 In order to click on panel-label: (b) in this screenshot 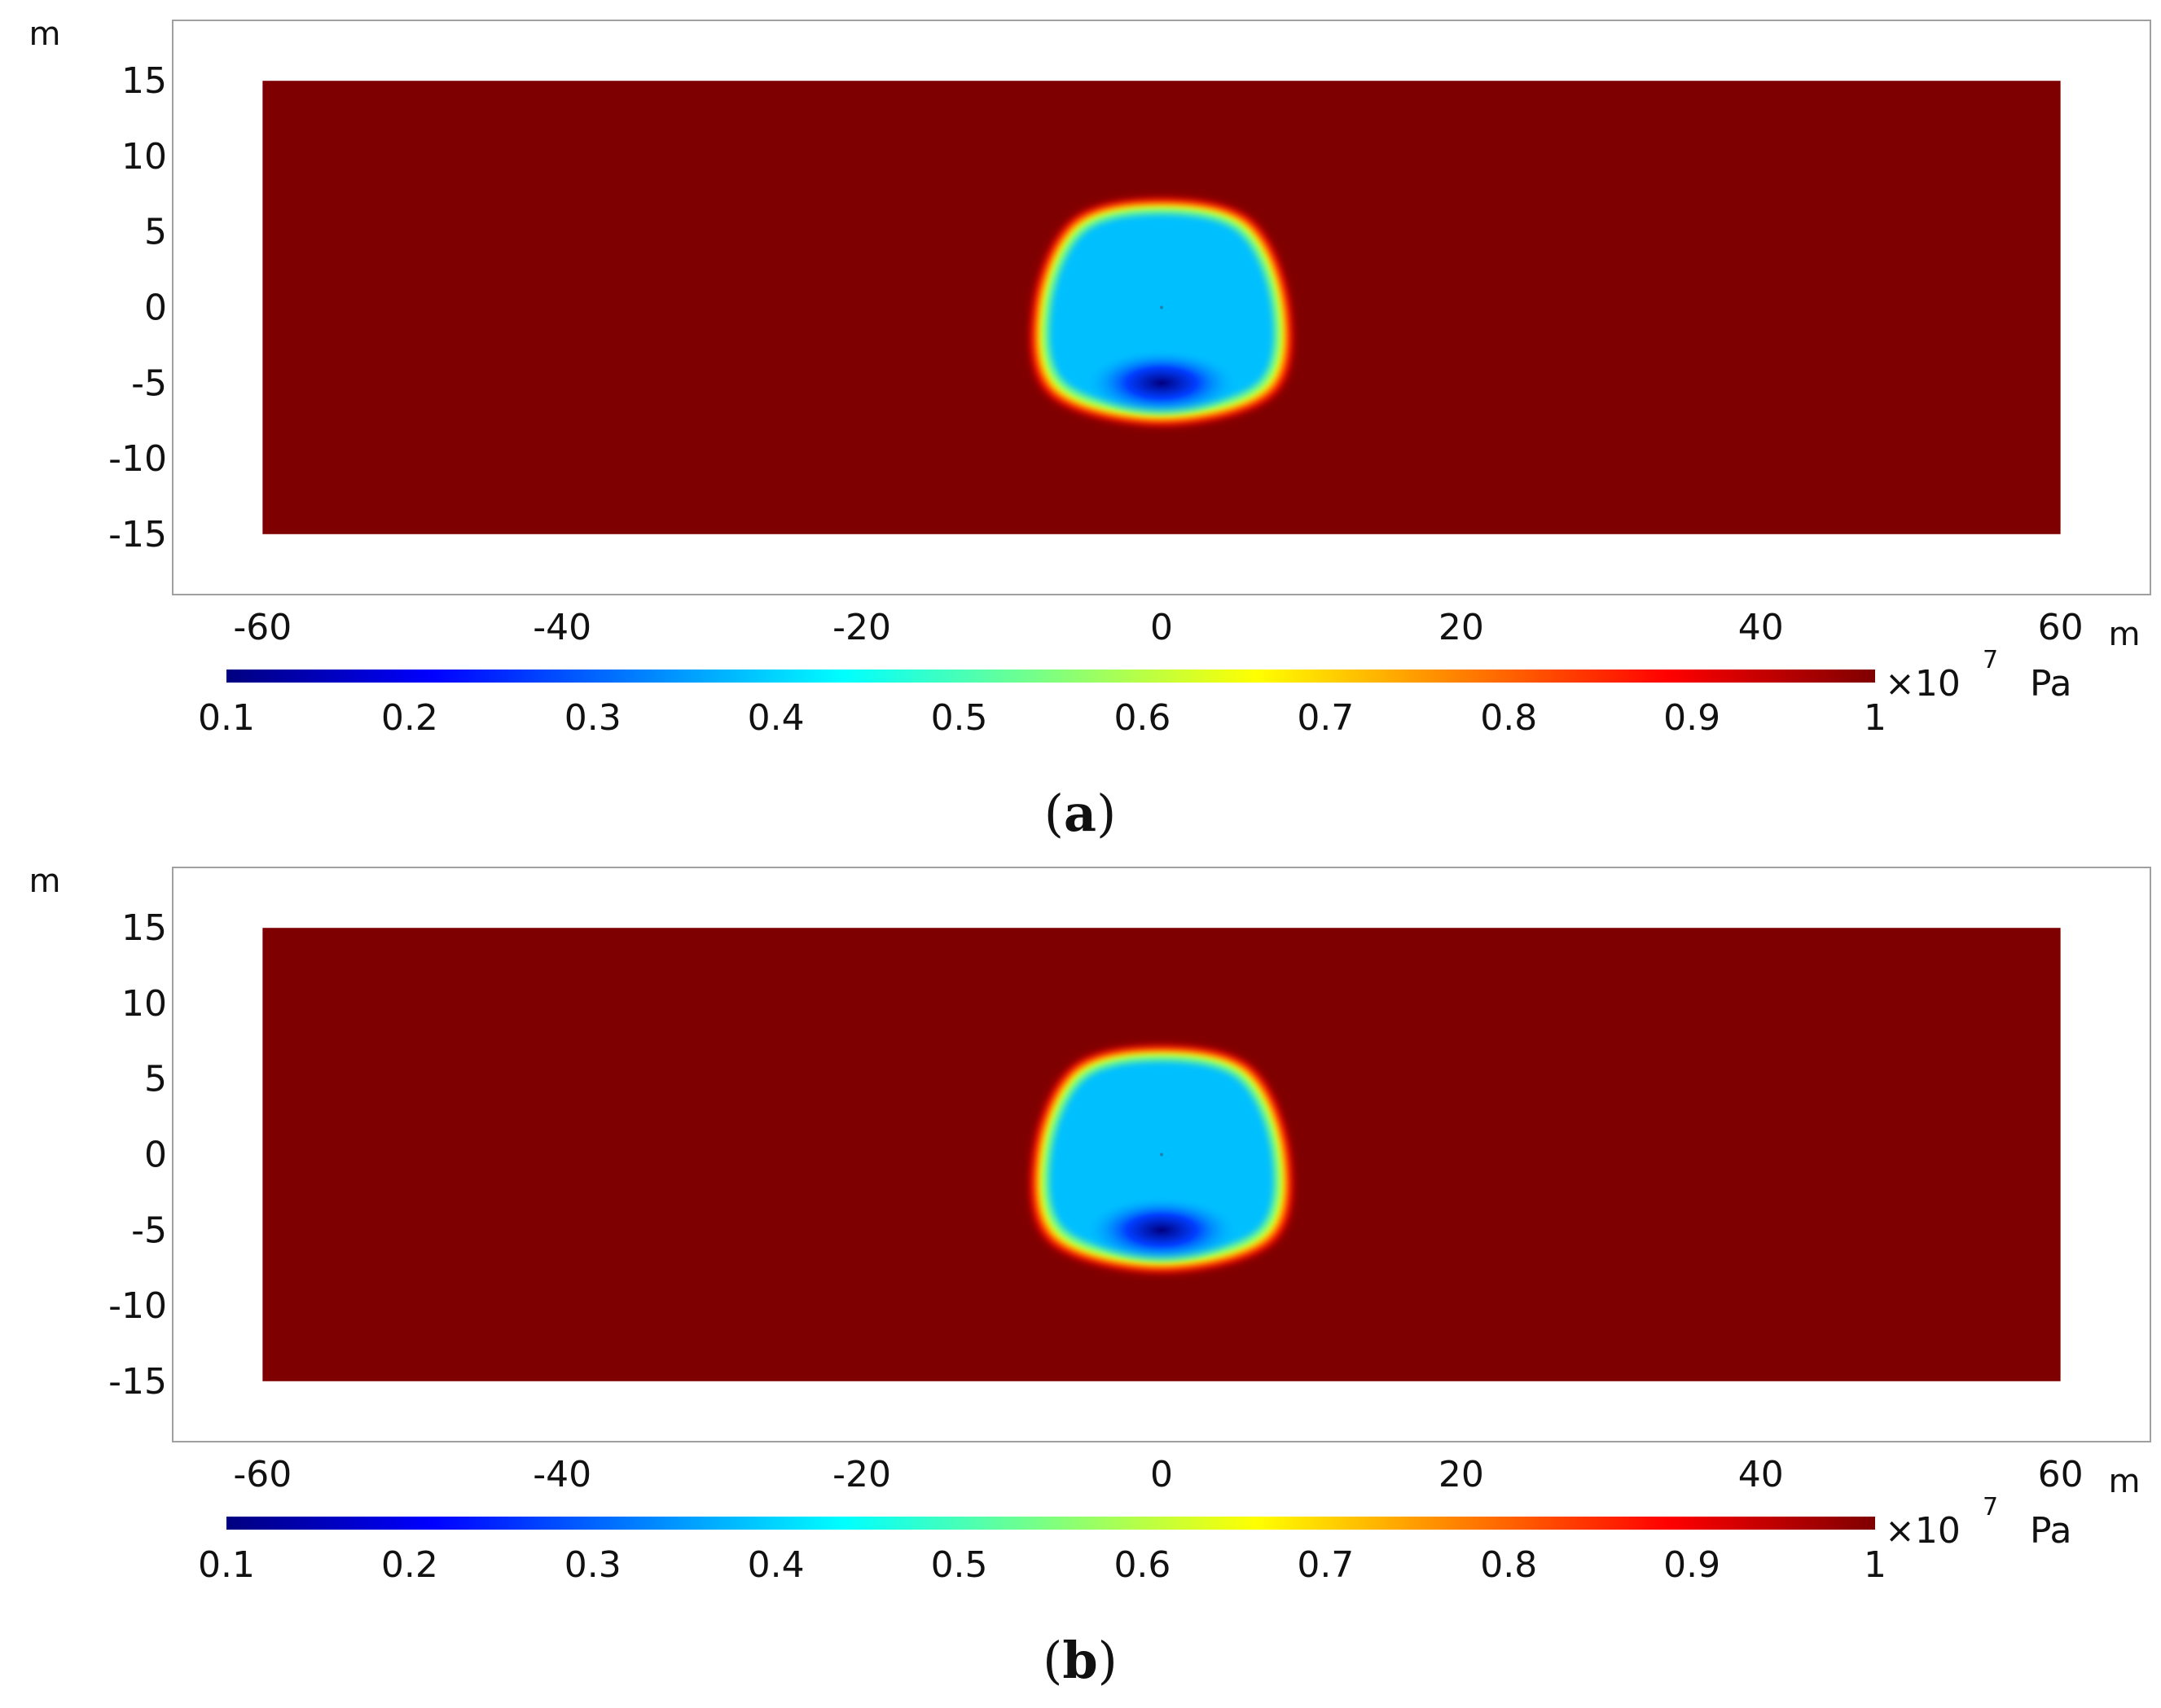, I will do `click(1080, 1660)`.